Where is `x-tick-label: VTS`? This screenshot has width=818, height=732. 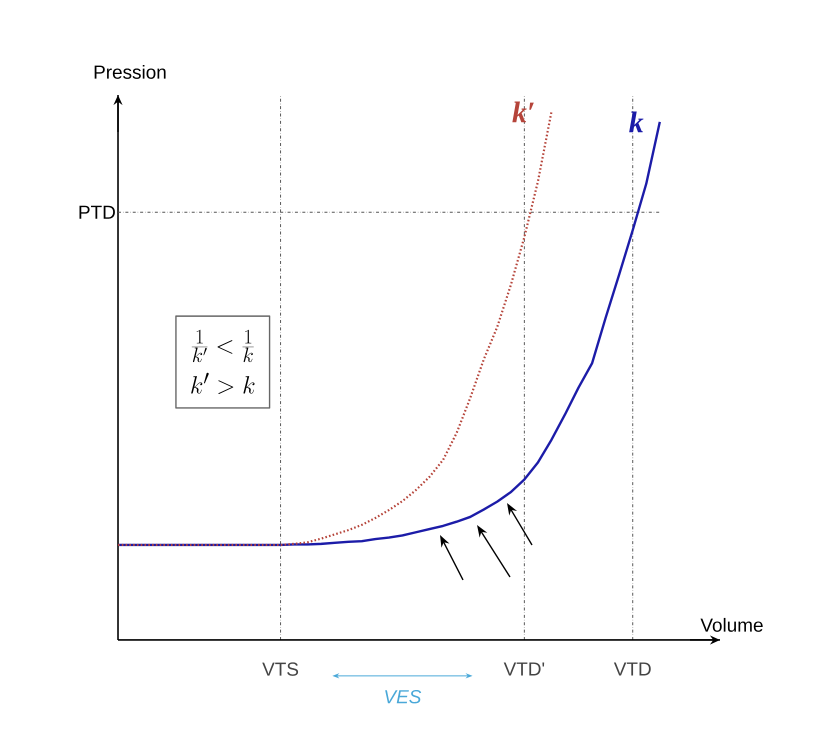 x-tick-label: VTS is located at coordinates (280, 669).